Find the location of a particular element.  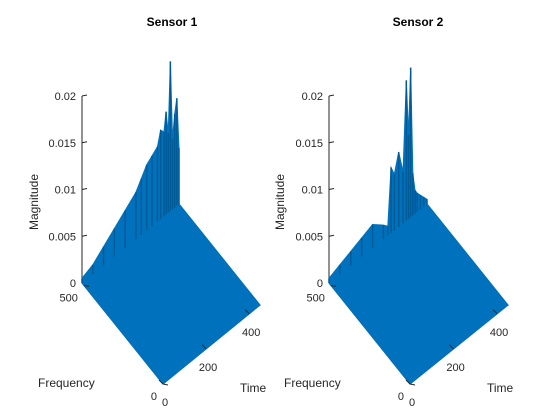

chart-title: Sensor 1 is located at coordinates (172, 22).